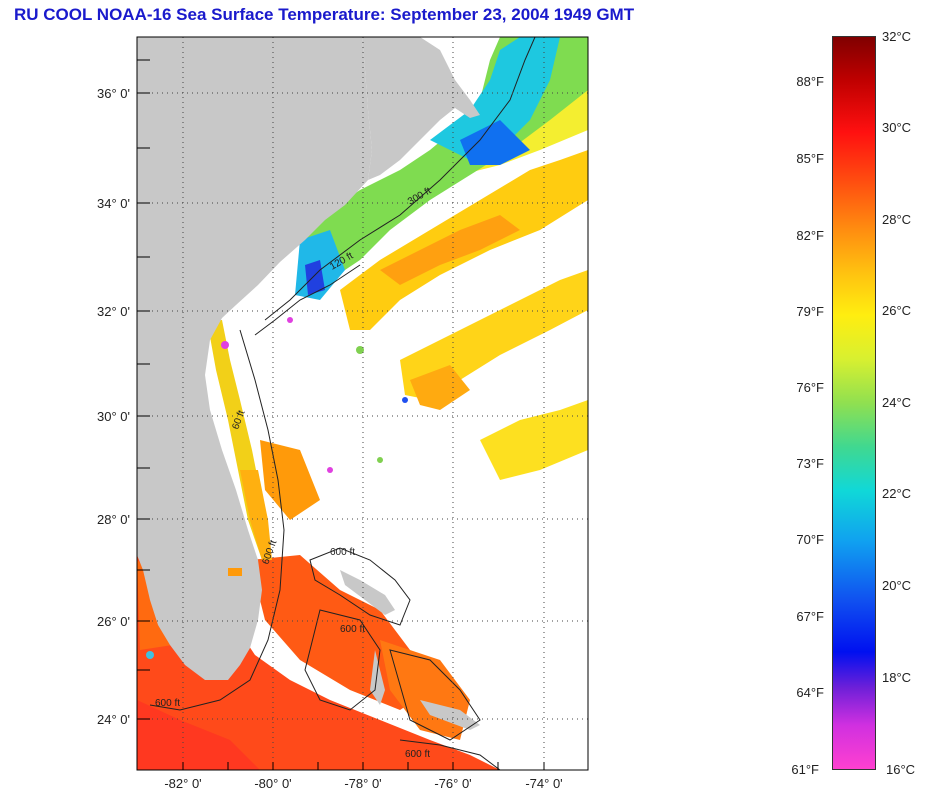  Describe the element at coordinates (810, 387) in the screenshot. I see `fahrenheit-label: 76°F` at that location.